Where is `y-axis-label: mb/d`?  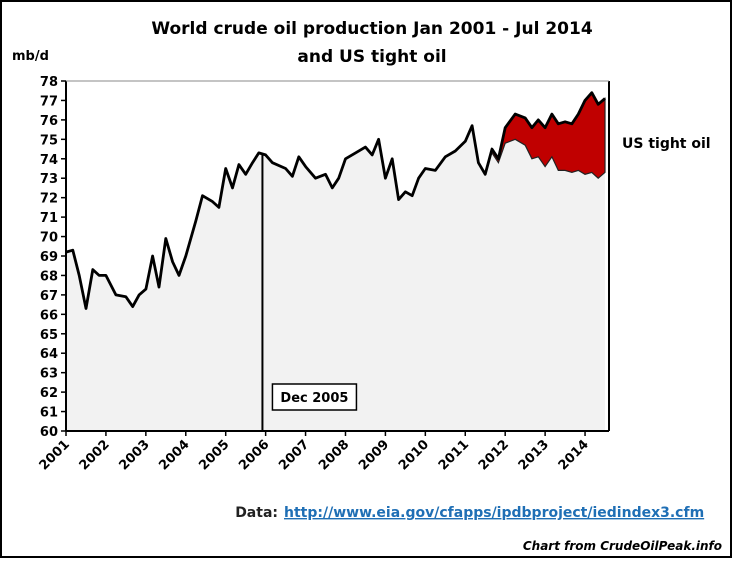
y-axis-label: mb/d is located at coordinates (30, 56).